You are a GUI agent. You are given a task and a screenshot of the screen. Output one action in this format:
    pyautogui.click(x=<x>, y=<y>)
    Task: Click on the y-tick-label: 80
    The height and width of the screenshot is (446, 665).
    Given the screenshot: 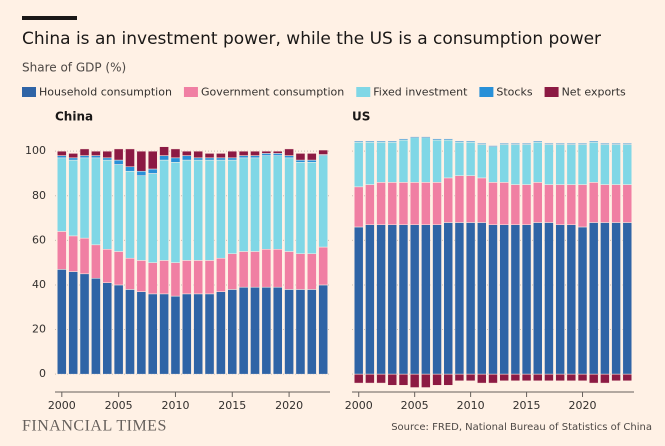 What is the action you would take?
    pyautogui.click(x=39, y=195)
    